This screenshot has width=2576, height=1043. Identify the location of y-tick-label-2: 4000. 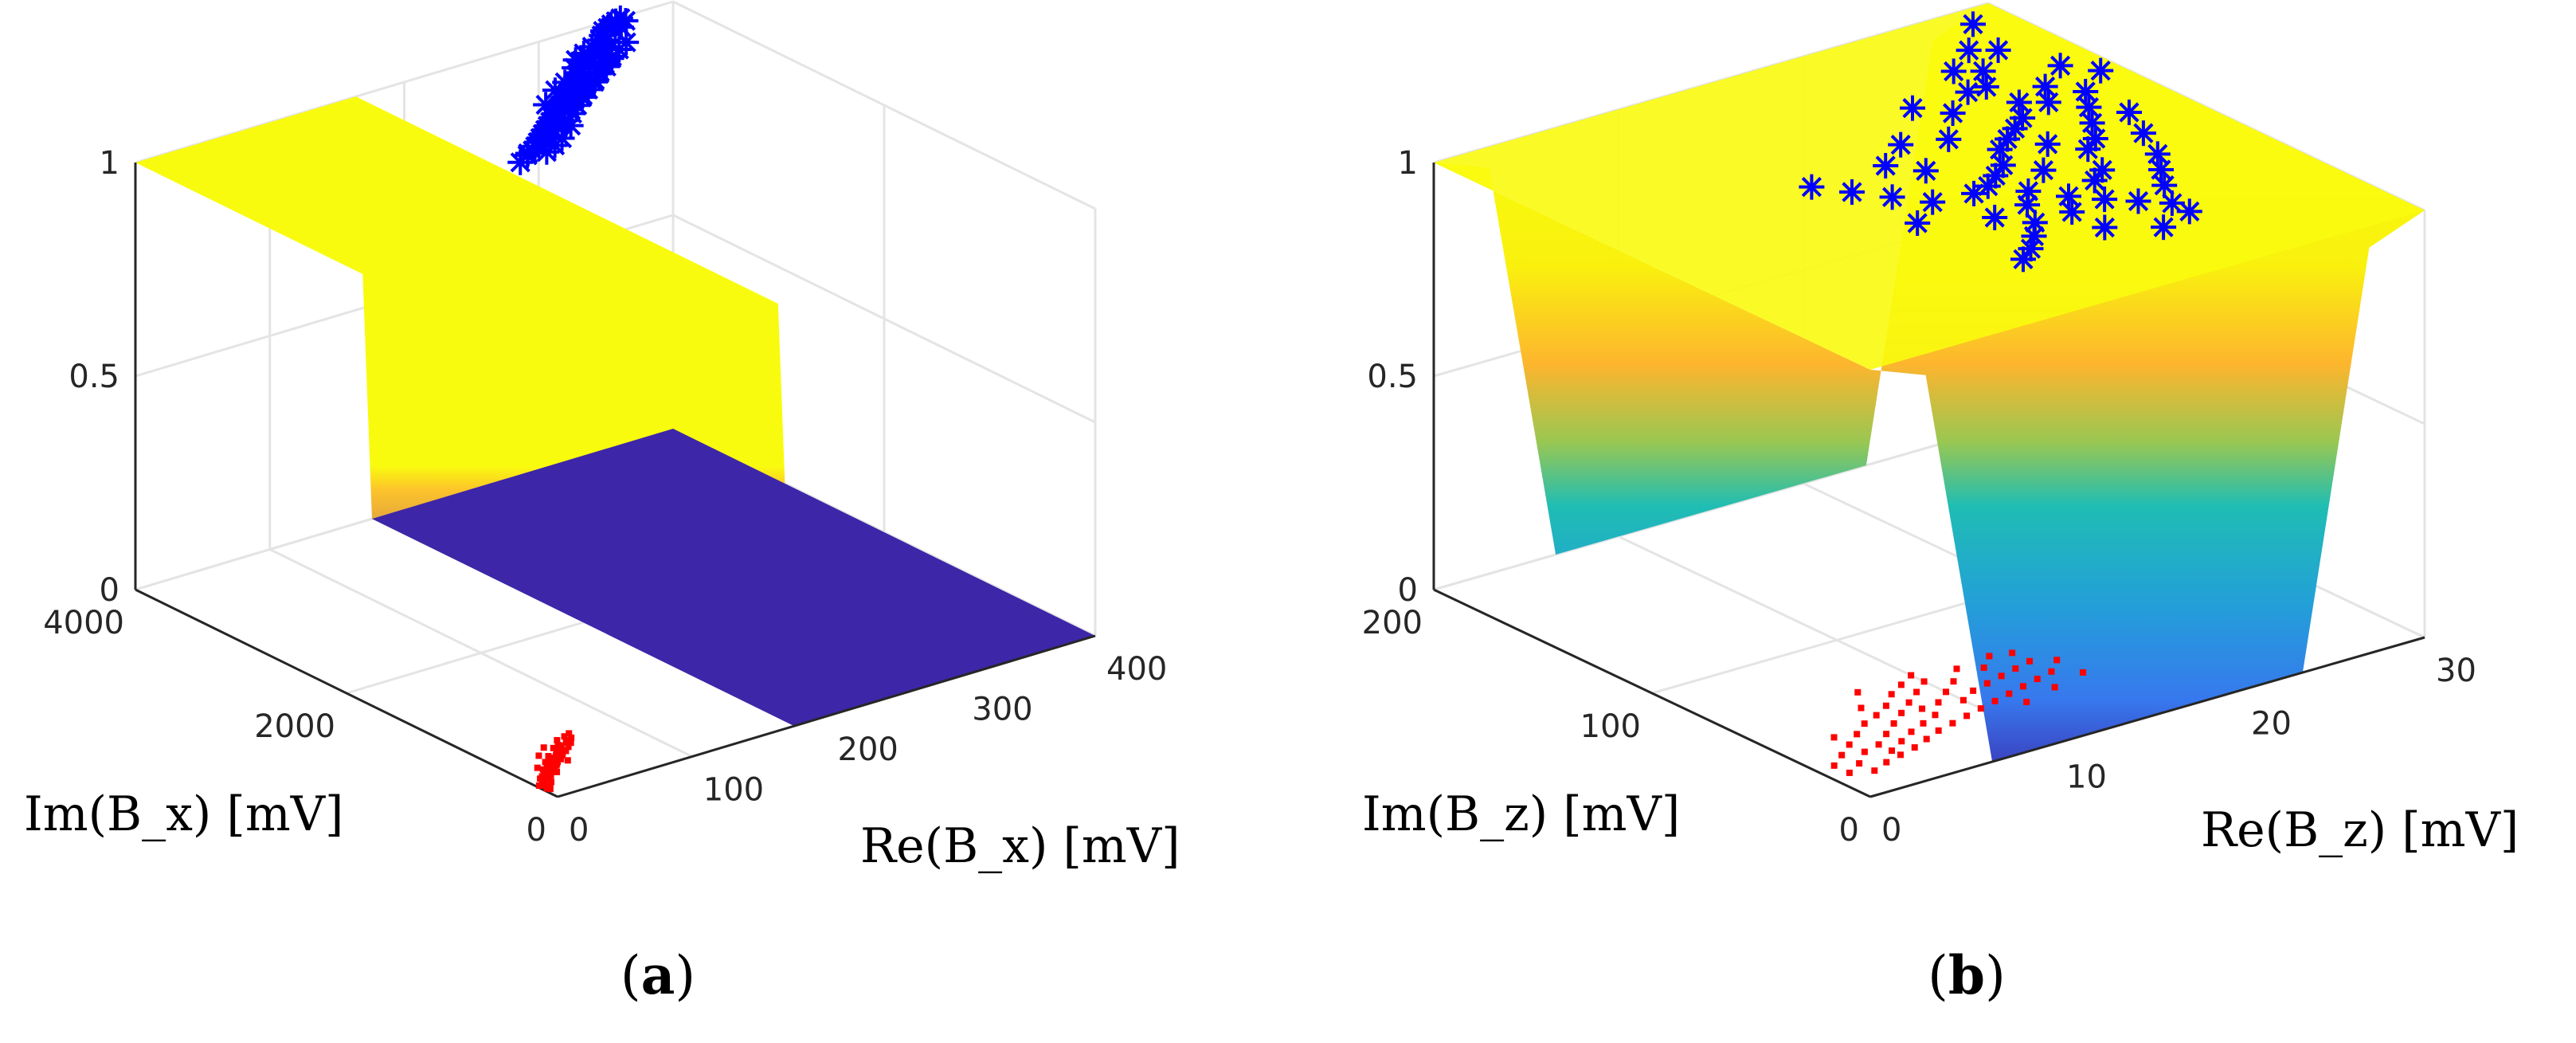
(83, 623).